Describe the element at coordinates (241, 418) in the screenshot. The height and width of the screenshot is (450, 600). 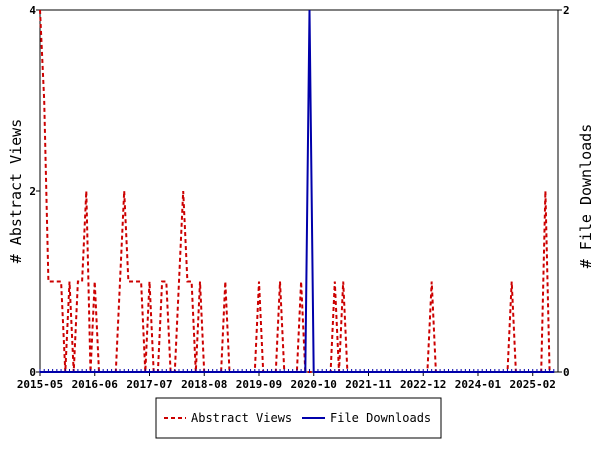
I see `legend-label-abstract-views: Abstract Views` at that location.